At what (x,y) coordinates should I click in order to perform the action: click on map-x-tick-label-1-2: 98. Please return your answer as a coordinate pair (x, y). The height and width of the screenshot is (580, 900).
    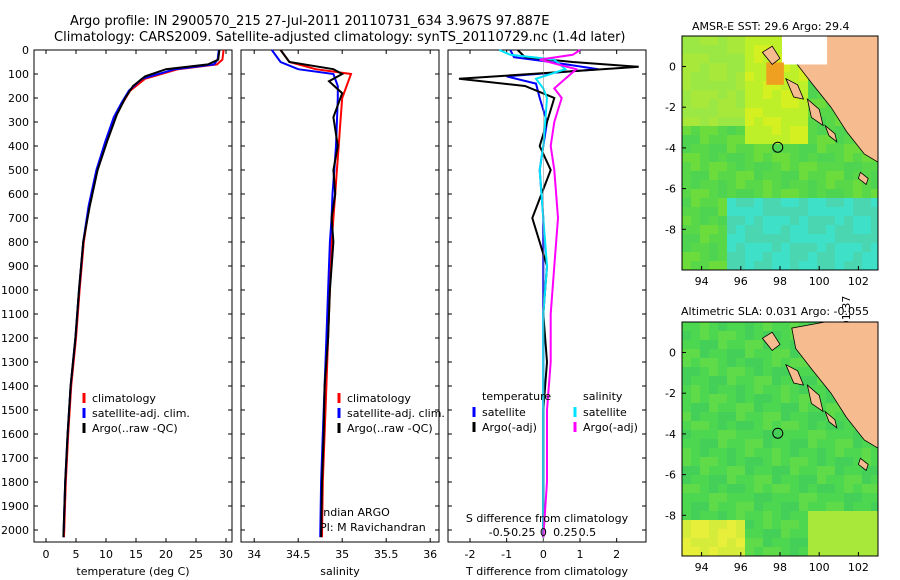
    Looking at the image, I should click on (780, 567).